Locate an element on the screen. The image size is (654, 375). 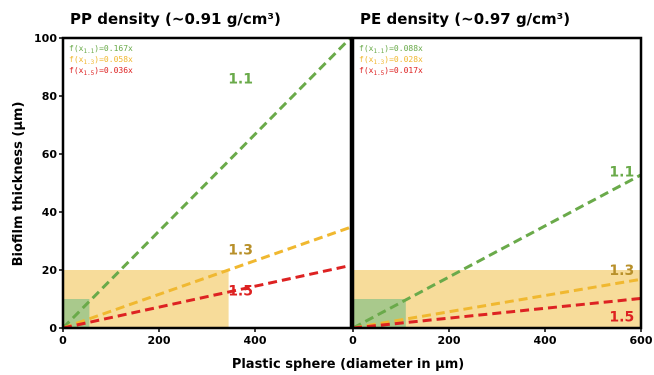
pe-panel-title: PE density (~0.97 g/cm³) is located at coordinates (465, 19).